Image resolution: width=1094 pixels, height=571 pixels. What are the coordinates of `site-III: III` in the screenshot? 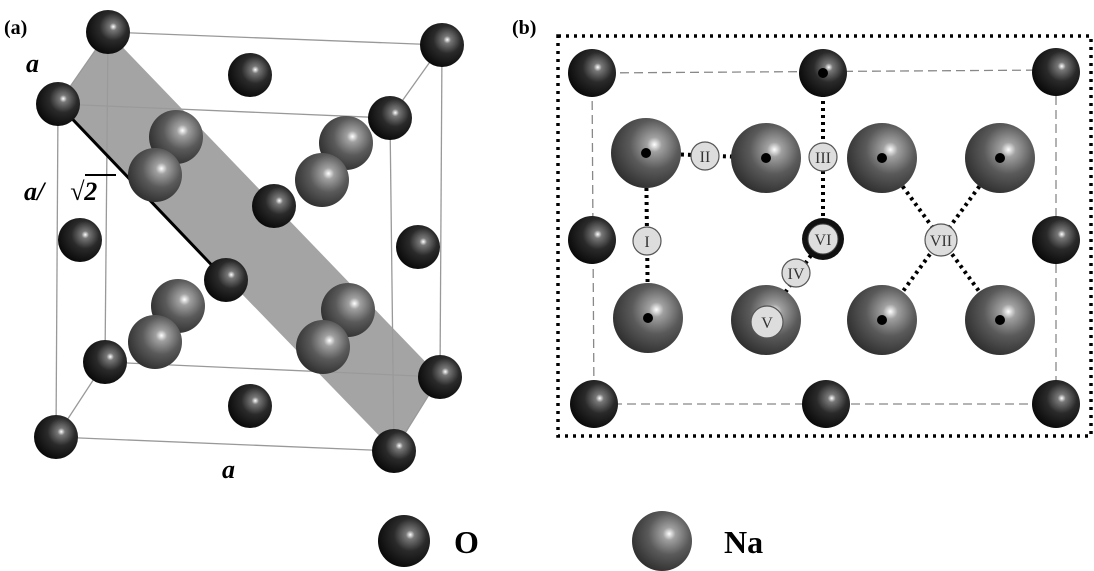 It's located at (823, 157).